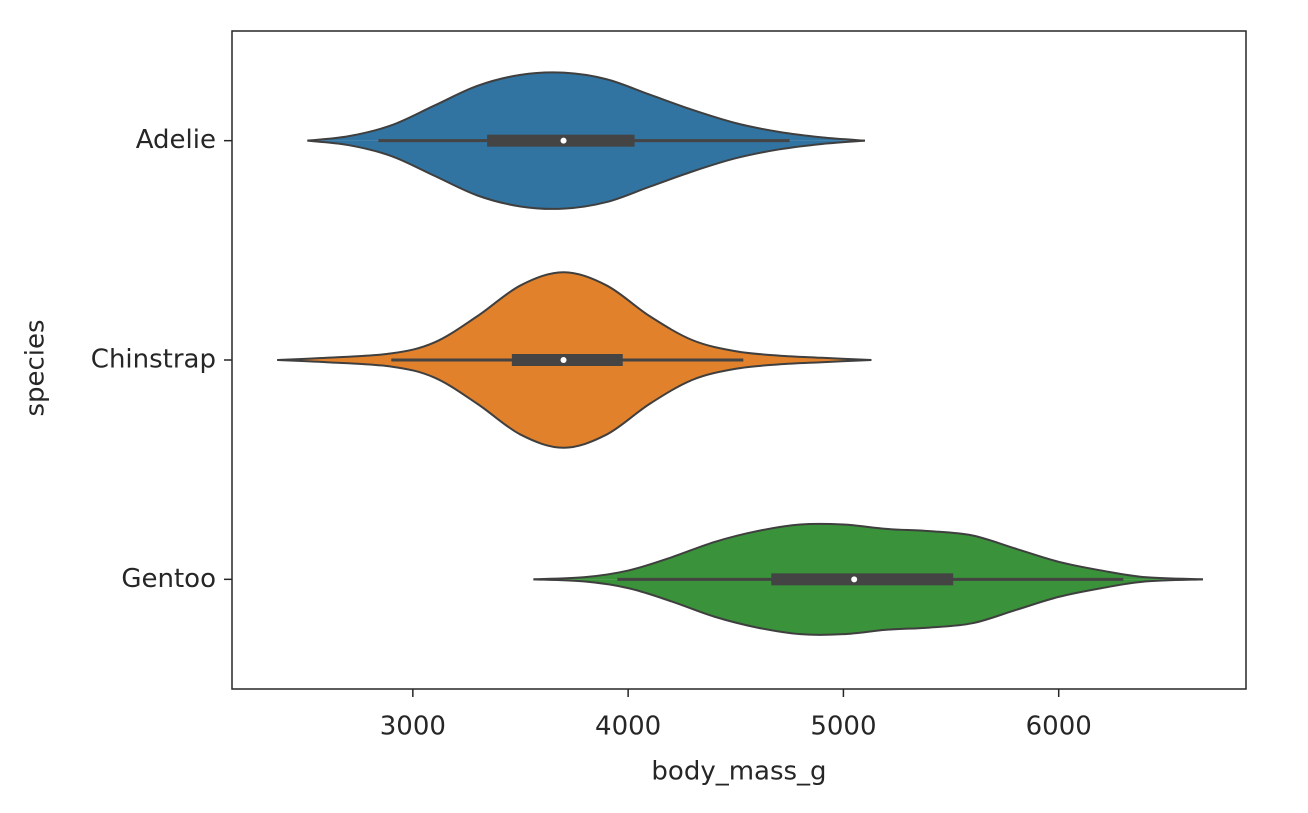  I want to click on y-tick-label: Chinstrap, so click(153, 360).